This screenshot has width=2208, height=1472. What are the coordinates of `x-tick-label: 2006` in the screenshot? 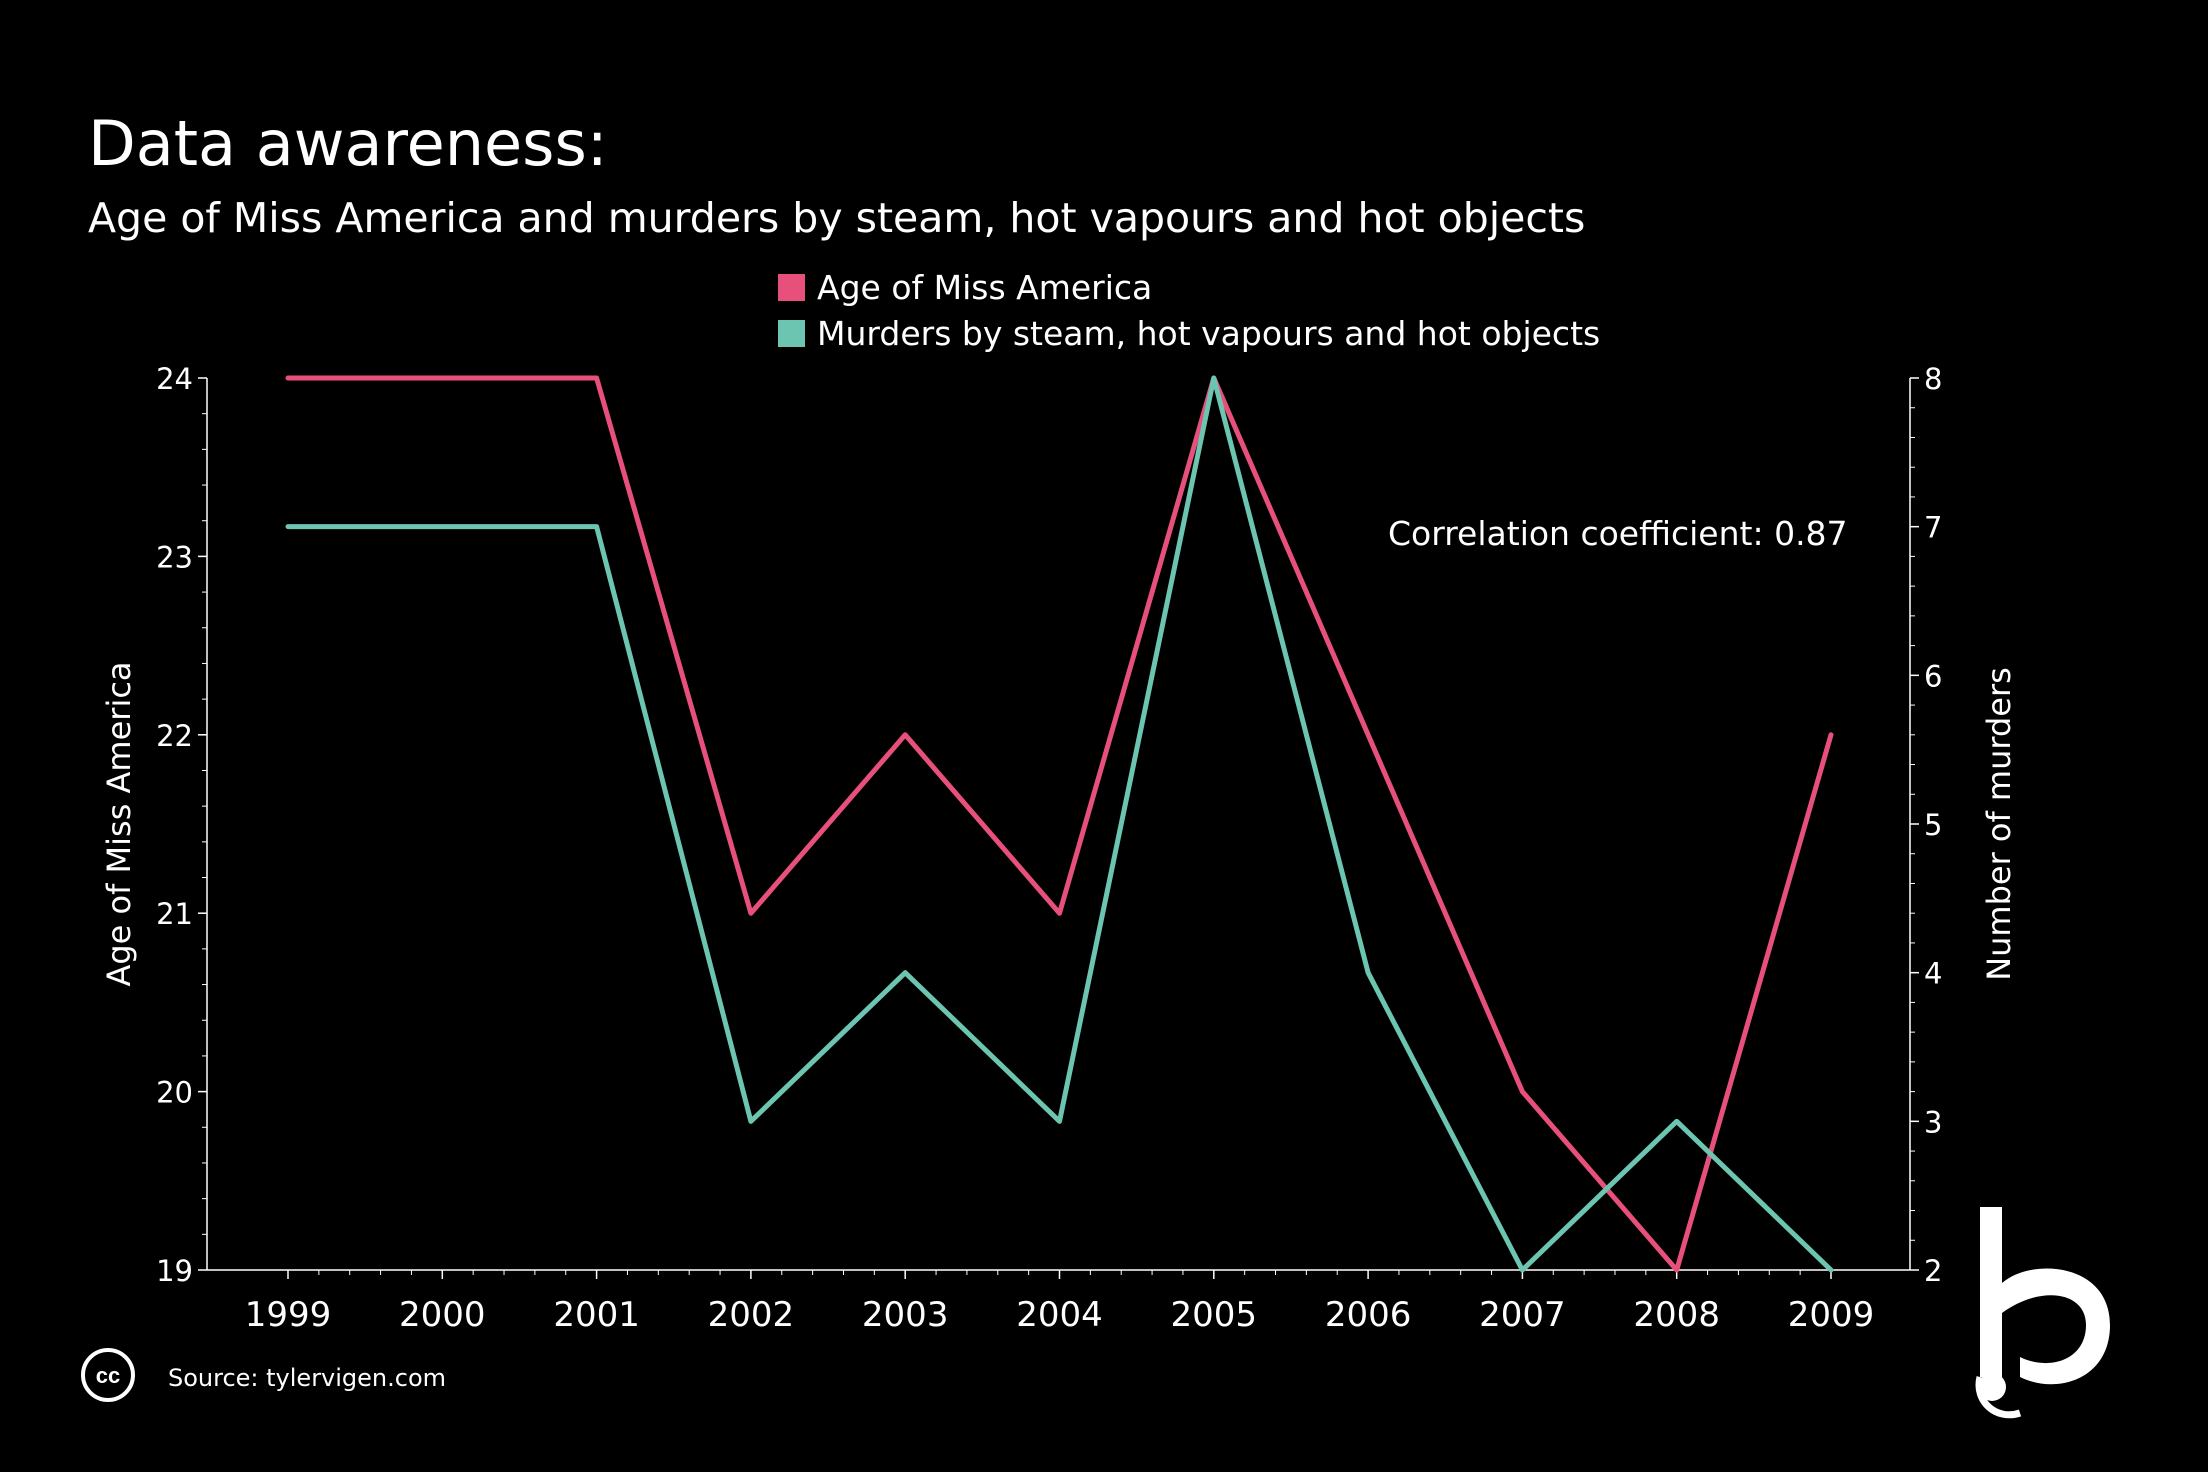 It's located at (1368, 1315).